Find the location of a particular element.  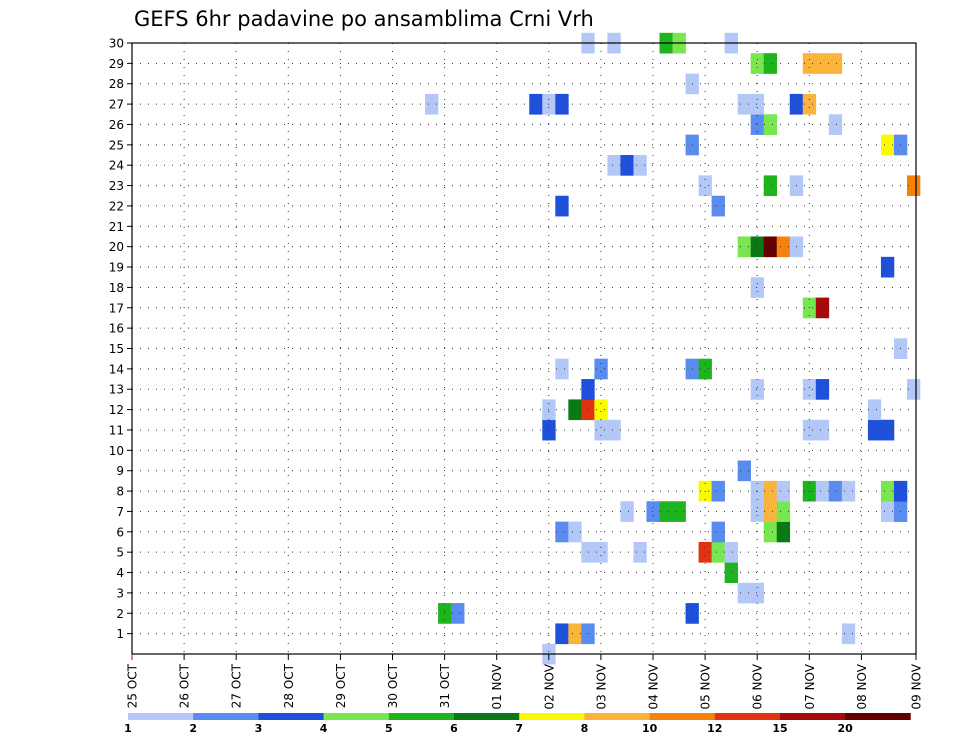

y-tick-label: 10 is located at coordinates (116, 451).